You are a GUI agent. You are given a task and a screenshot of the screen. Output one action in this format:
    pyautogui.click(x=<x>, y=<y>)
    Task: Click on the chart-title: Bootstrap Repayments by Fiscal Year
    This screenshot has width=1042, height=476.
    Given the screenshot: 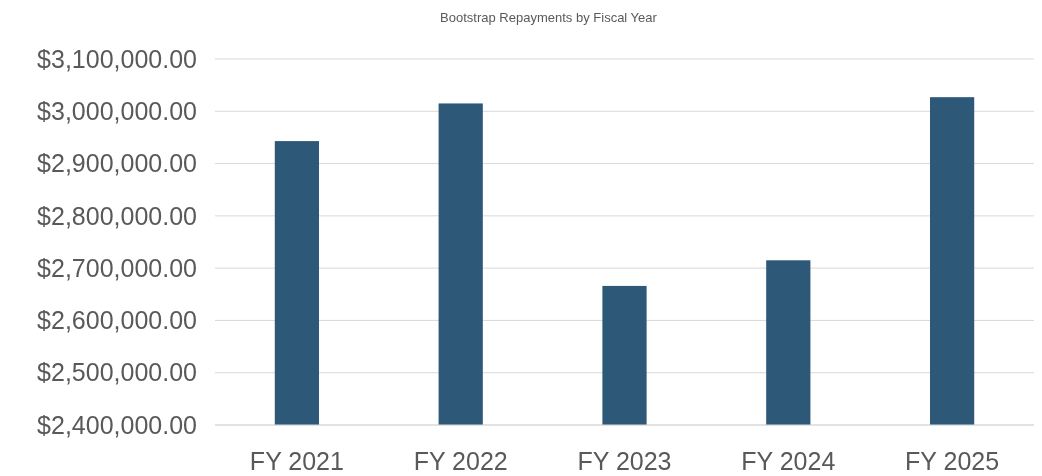 What is the action you would take?
    pyautogui.click(x=549, y=17)
    